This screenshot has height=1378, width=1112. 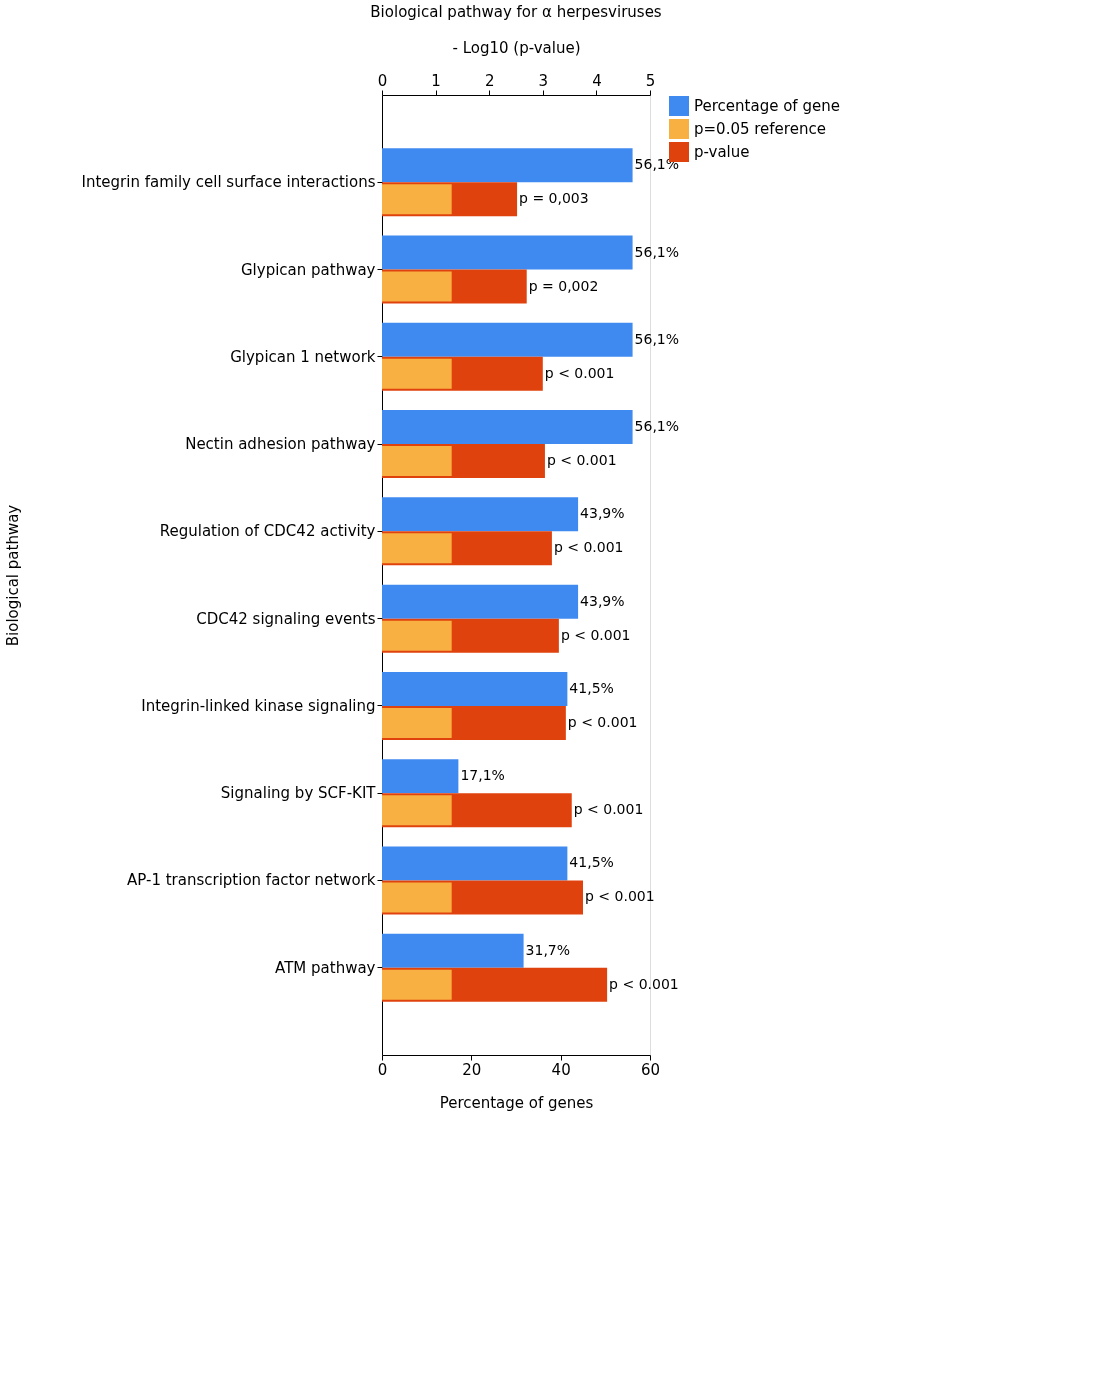 What do you see at coordinates (12, 575) in the screenshot?
I see `y-axis-title: Biological pathway` at bounding box center [12, 575].